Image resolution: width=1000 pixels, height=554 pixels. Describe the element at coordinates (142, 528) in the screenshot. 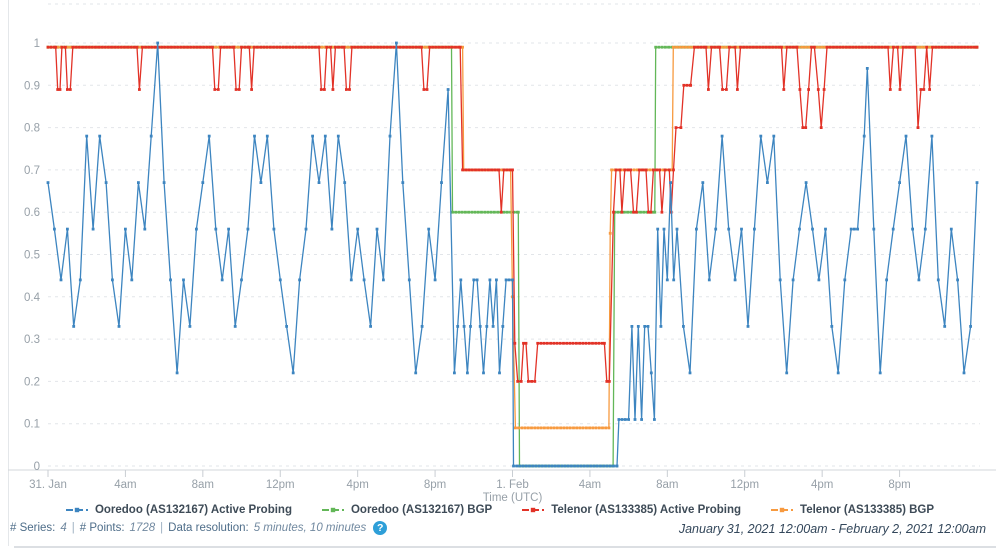

I see `points-count-value: 1728` at that location.